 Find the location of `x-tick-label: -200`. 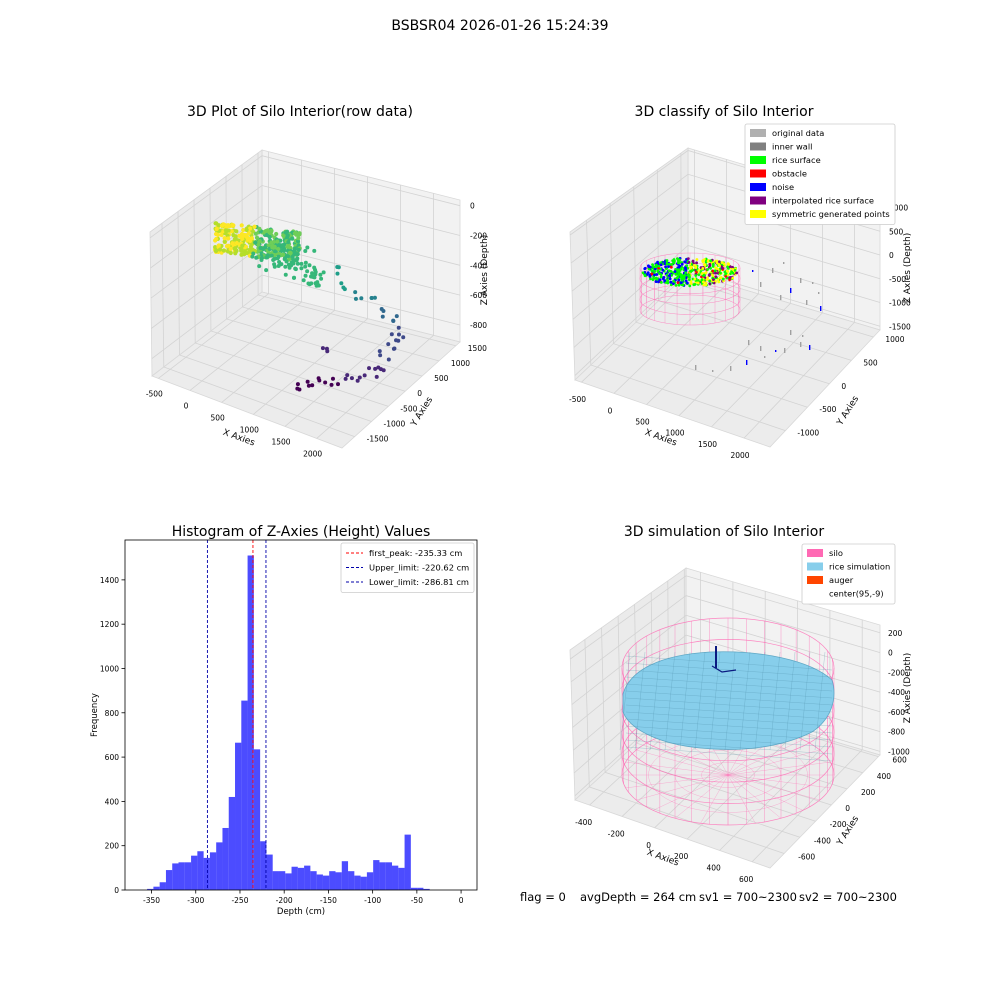

x-tick-label: -200 is located at coordinates (284, 900).